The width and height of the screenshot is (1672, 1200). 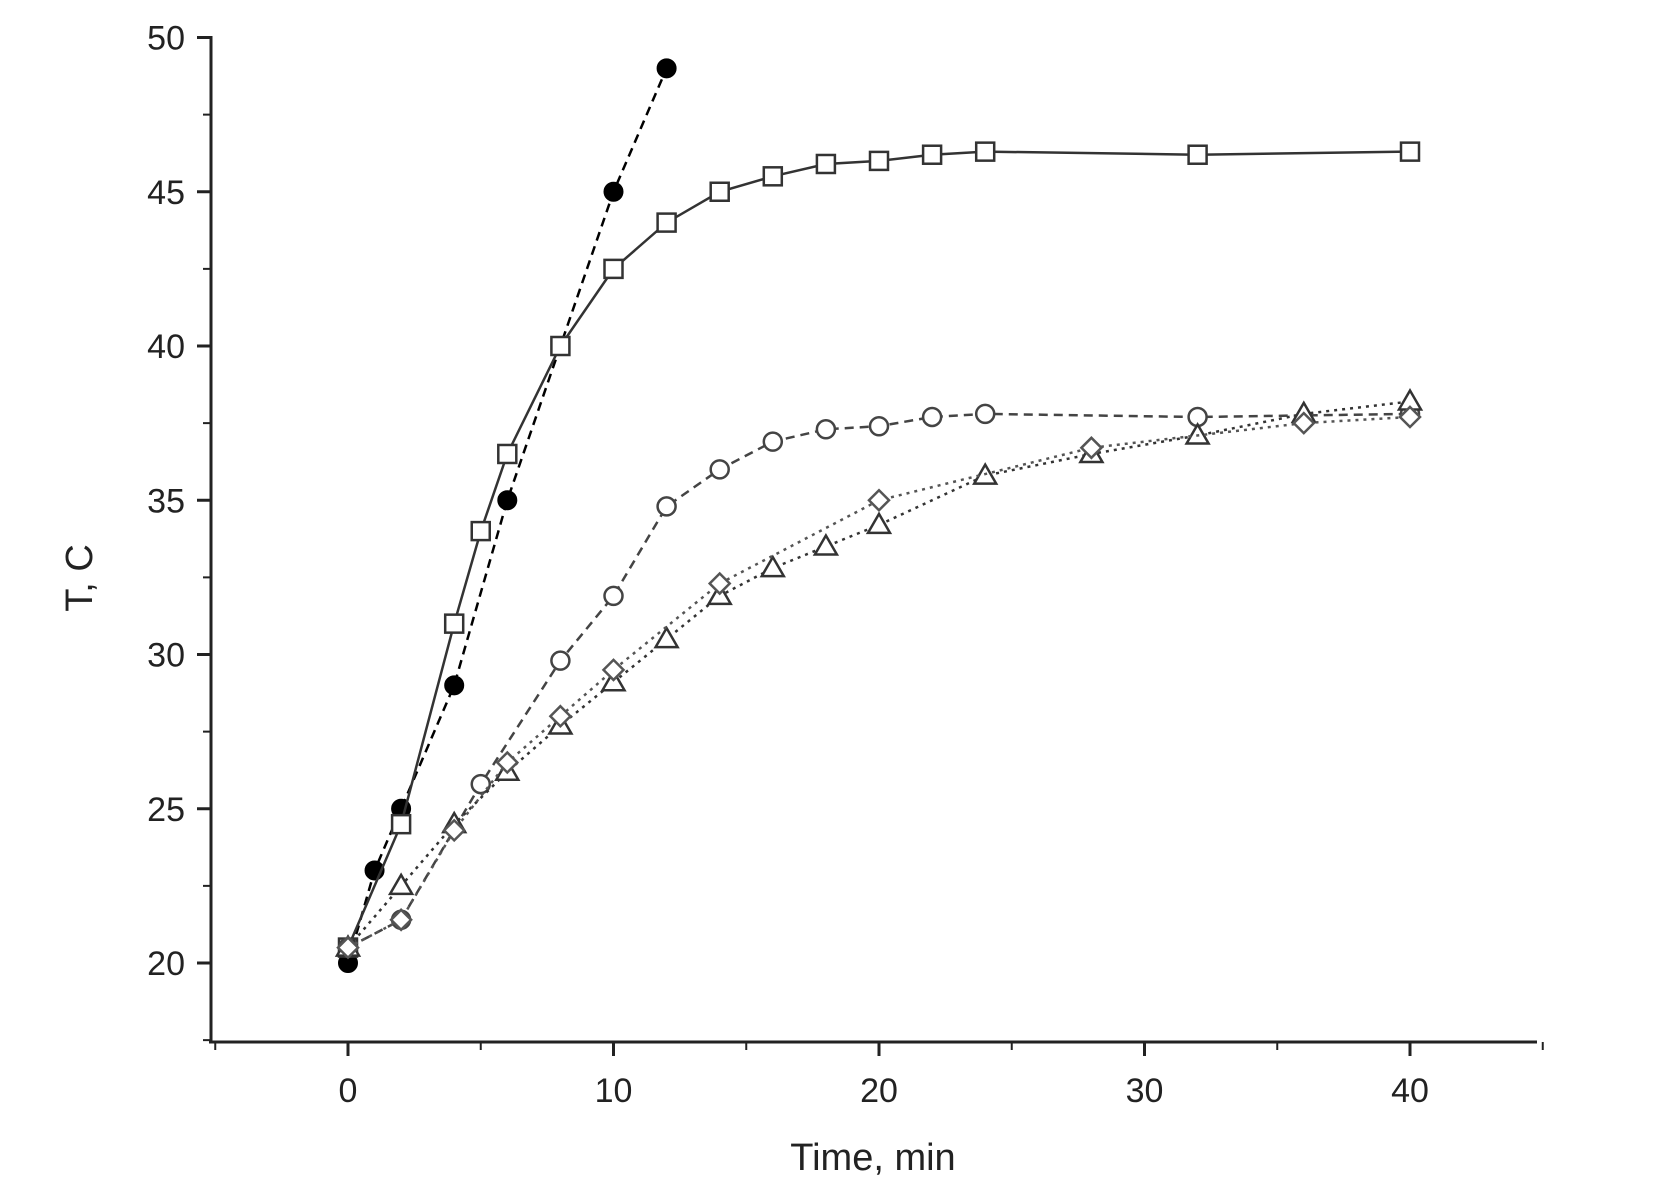 I want to click on y-tick-label: 50, so click(x=166, y=39).